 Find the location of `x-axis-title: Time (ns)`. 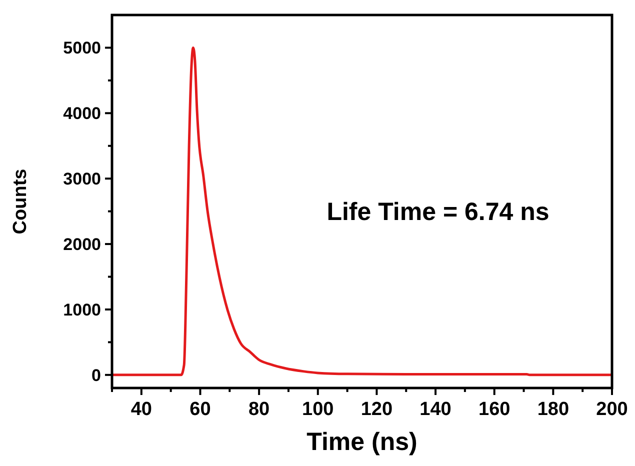

x-axis-title: Time (ns) is located at coordinates (362, 442).